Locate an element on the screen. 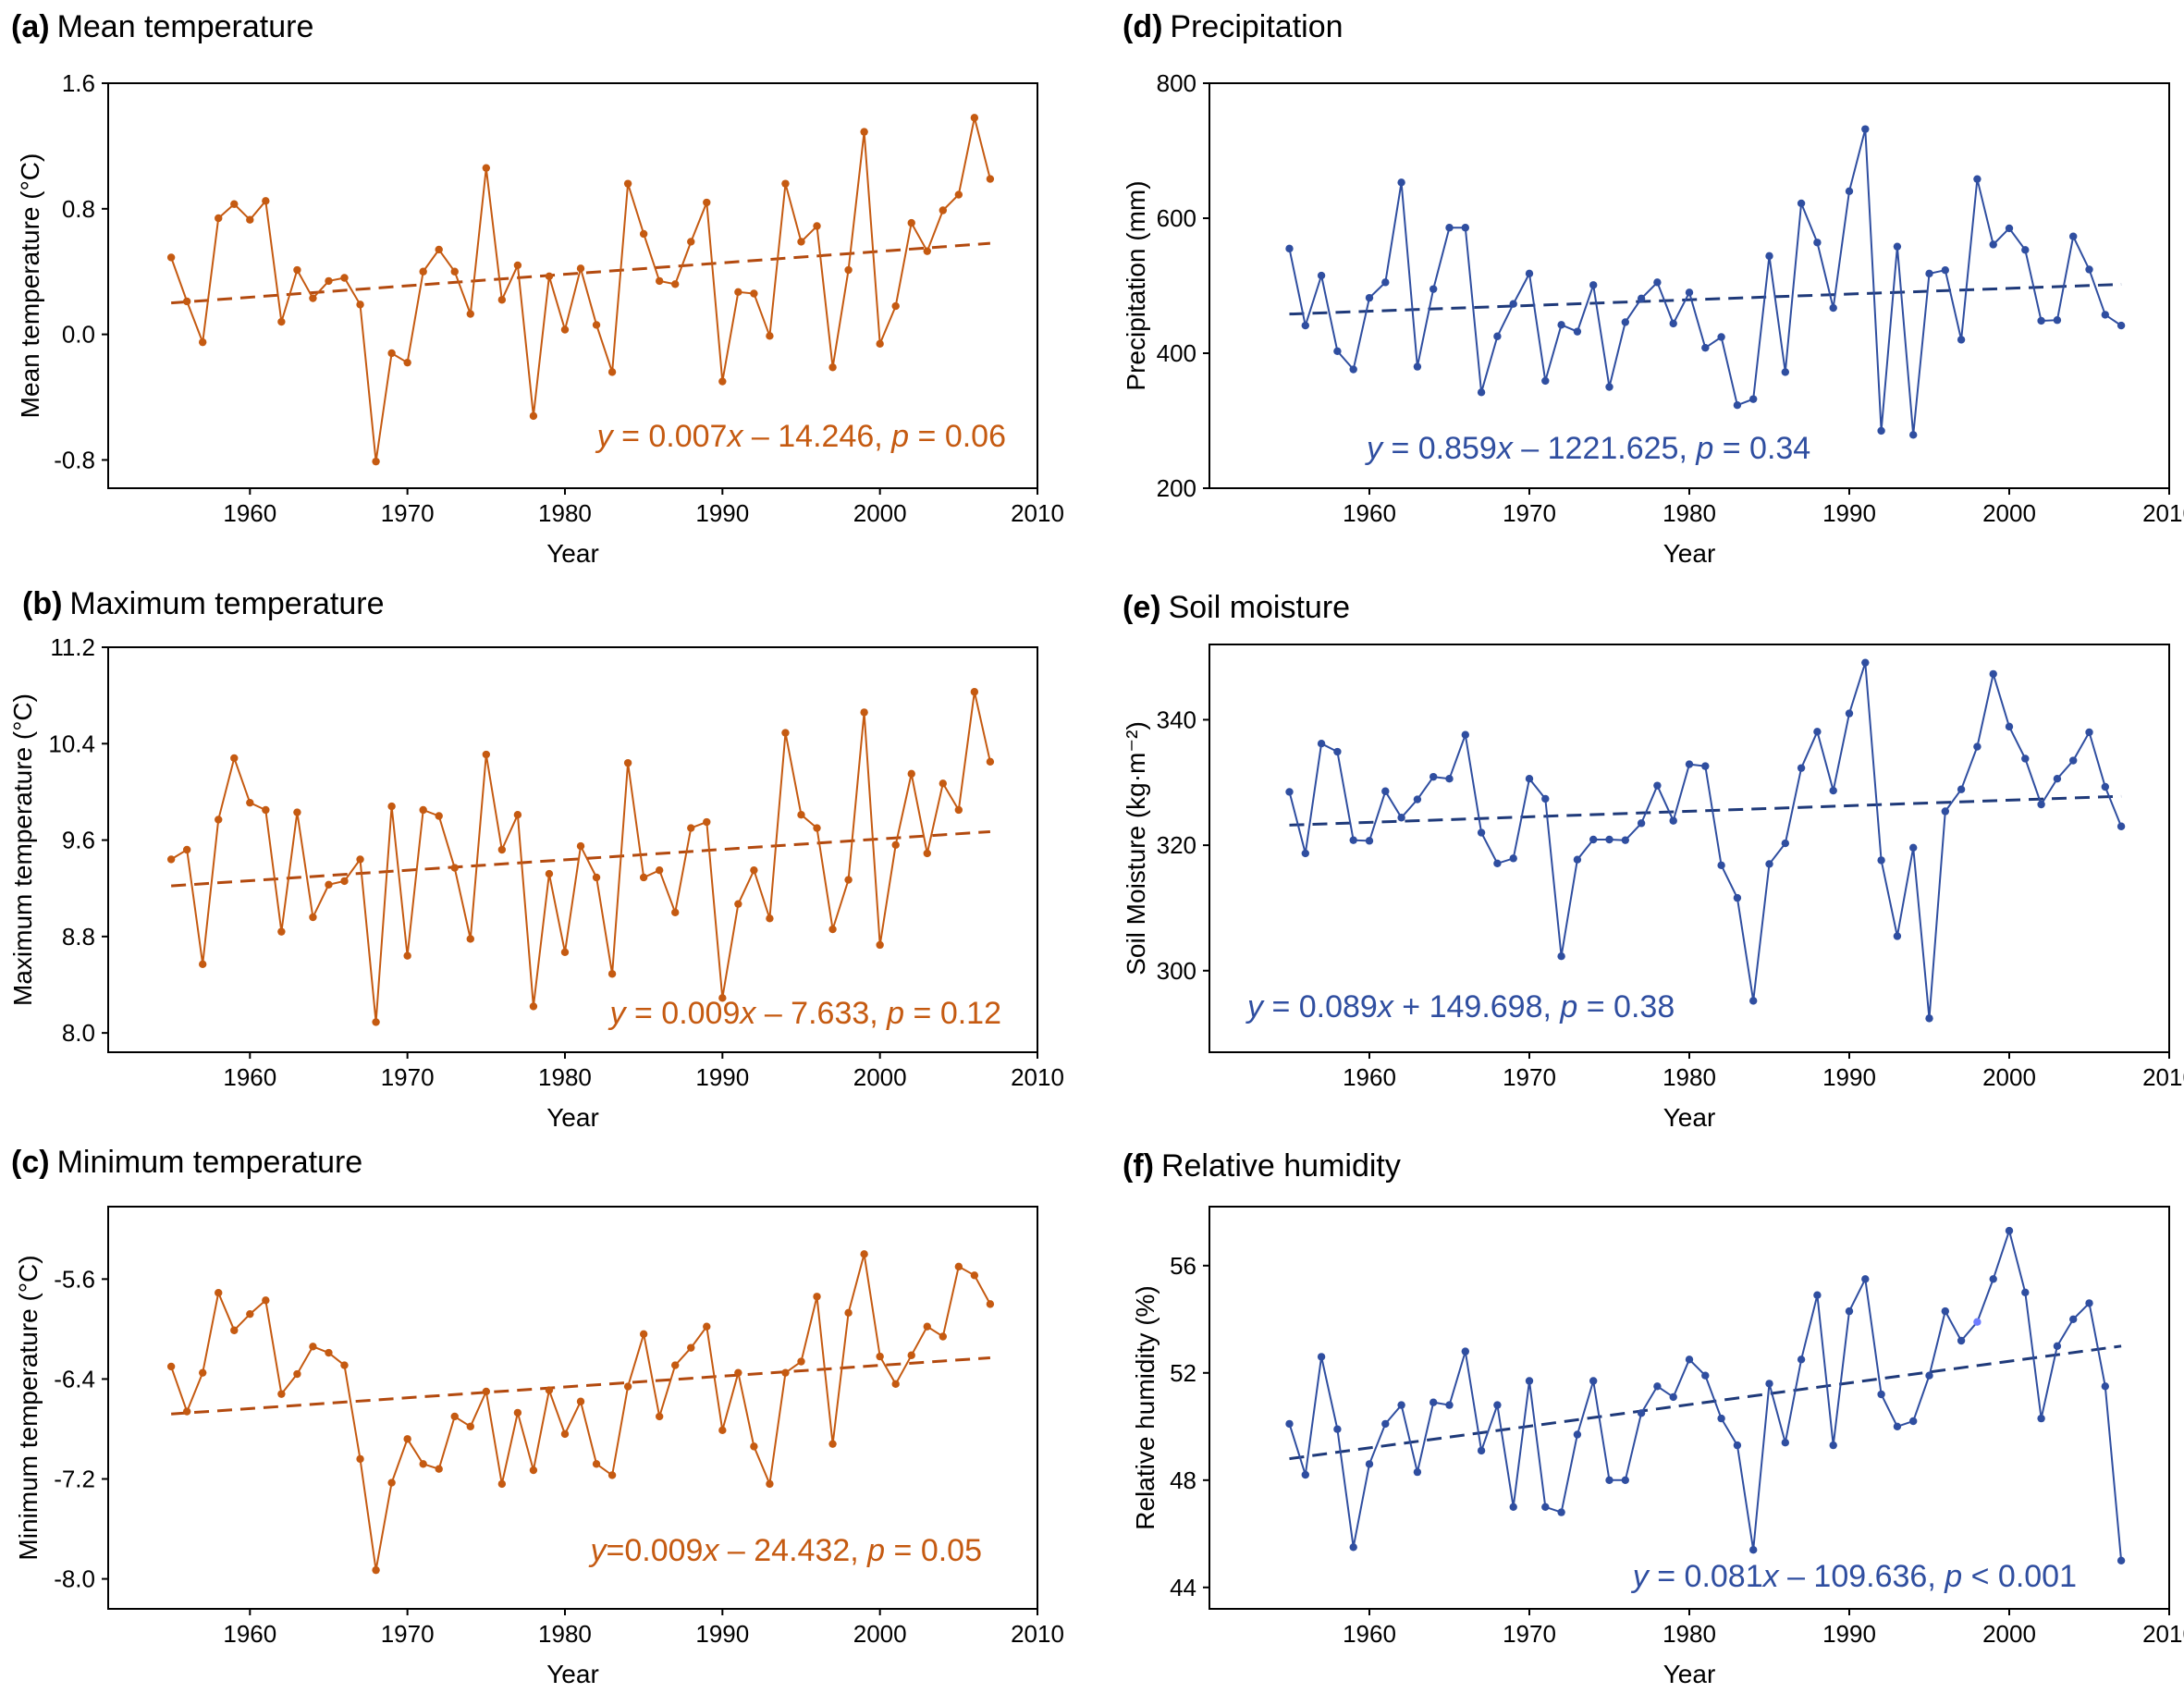  y-axis-label: Precipitation (mm) is located at coordinates (1136, 285).